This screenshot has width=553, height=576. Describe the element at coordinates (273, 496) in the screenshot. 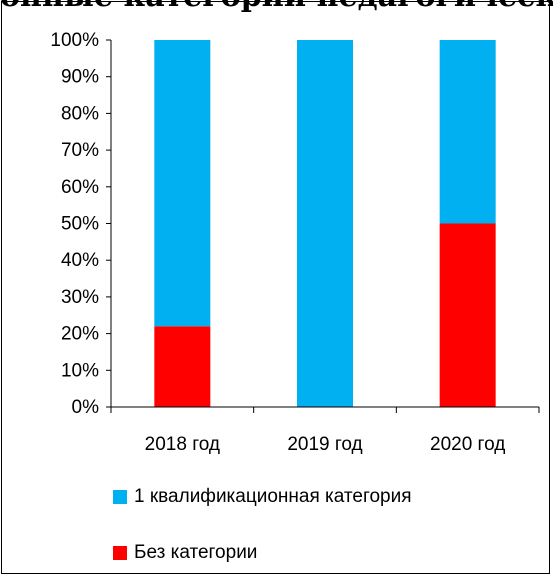

I see `legend-label-first-category: 1 квалификационная категория` at that location.